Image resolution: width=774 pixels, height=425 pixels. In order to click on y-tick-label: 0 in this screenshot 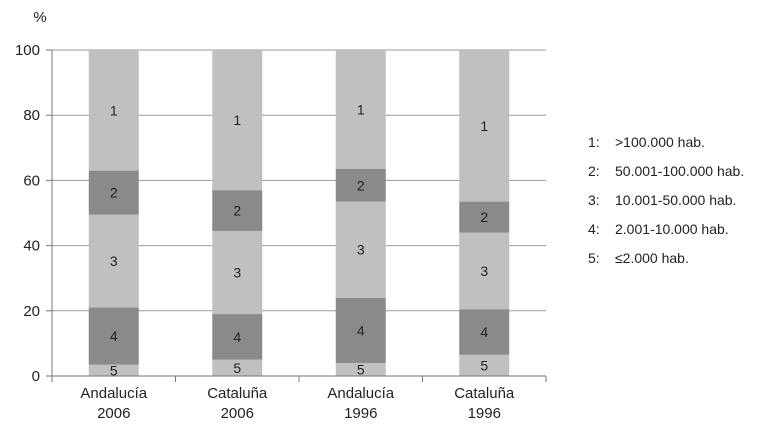, I will do `click(36, 376)`.